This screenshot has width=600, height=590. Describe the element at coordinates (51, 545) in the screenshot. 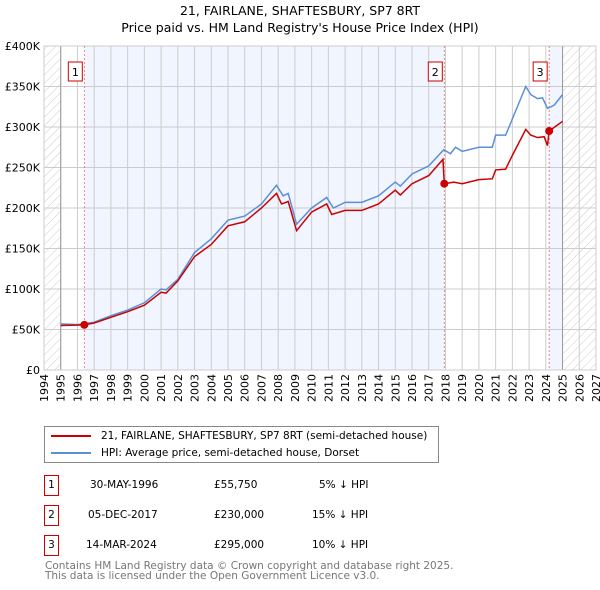

I see `marker-number: 3` at that location.